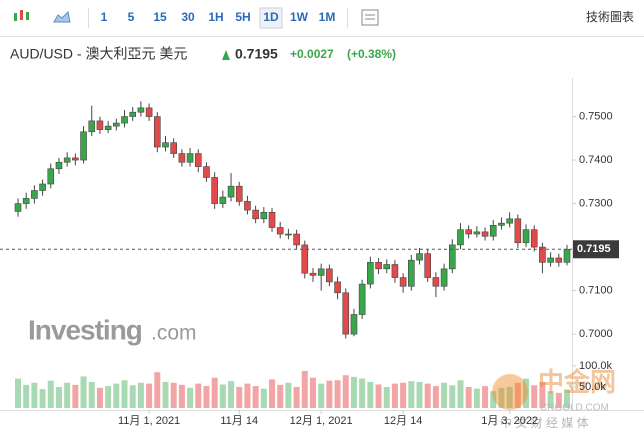 This screenshot has width=644, height=443. I want to click on x-tick-label: 1月 3, 2022, so click(509, 421).